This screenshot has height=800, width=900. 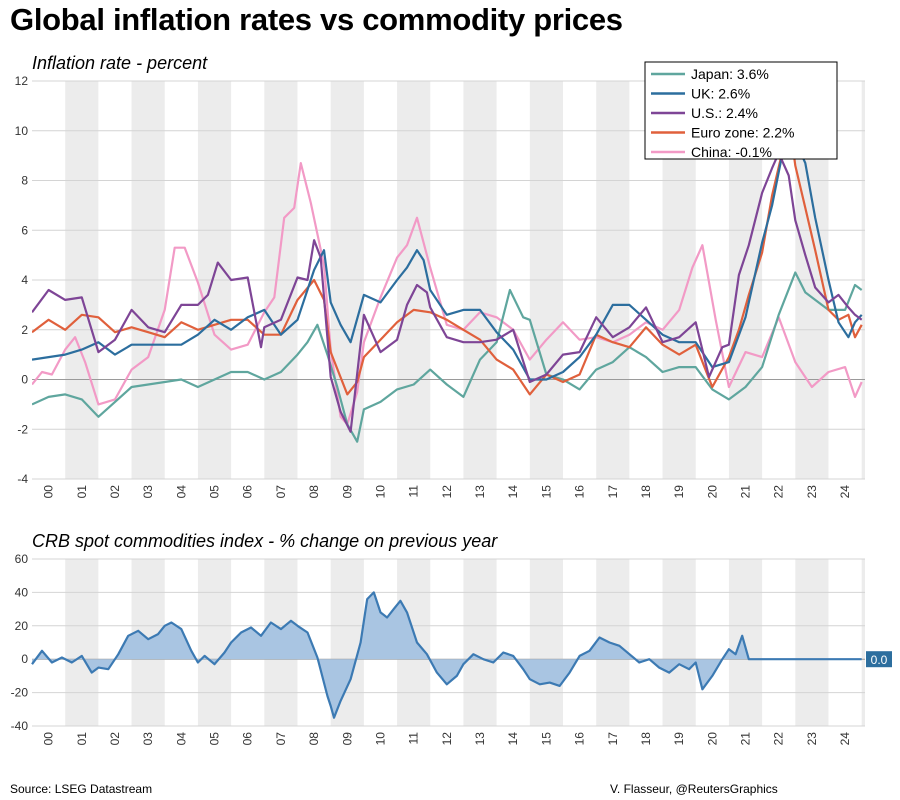 I want to click on crb-end-label: 0.0, so click(x=879, y=660).